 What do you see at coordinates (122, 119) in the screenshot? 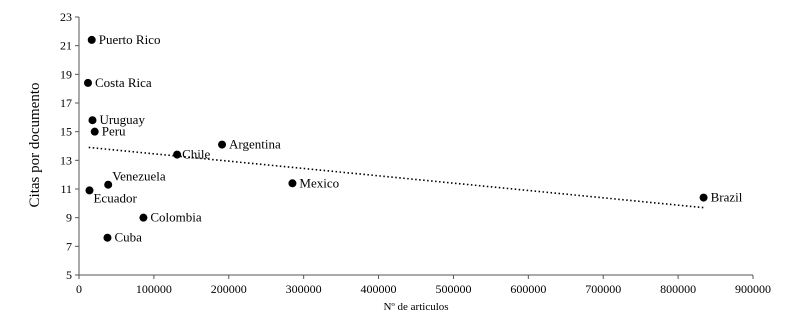
I see `point-label: Uruguay` at bounding box center [122, 119].